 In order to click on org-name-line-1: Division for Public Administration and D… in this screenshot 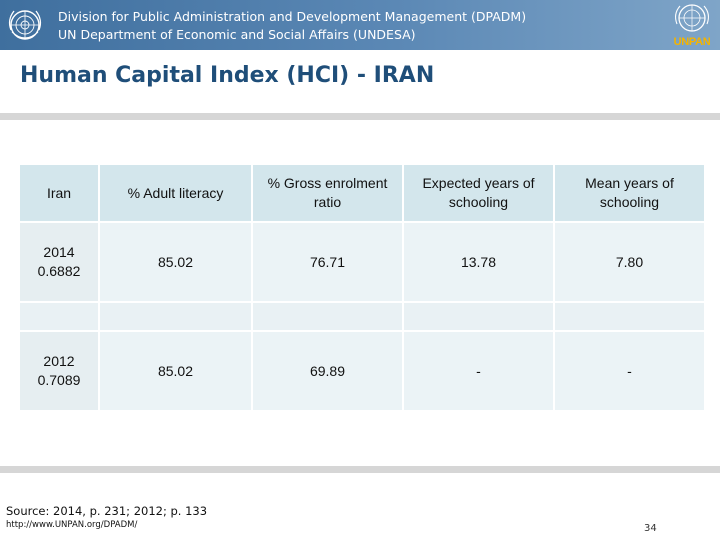, I will do `click(292, 16)`.